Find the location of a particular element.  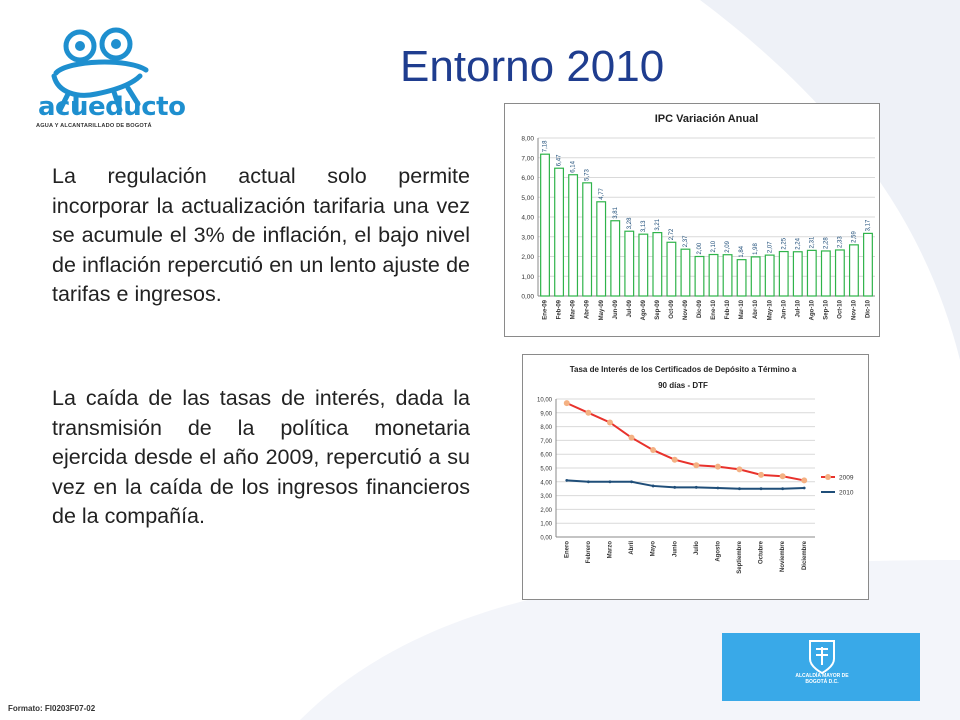

x-tick-label: Diciembre is located at coordinates (805, 555).